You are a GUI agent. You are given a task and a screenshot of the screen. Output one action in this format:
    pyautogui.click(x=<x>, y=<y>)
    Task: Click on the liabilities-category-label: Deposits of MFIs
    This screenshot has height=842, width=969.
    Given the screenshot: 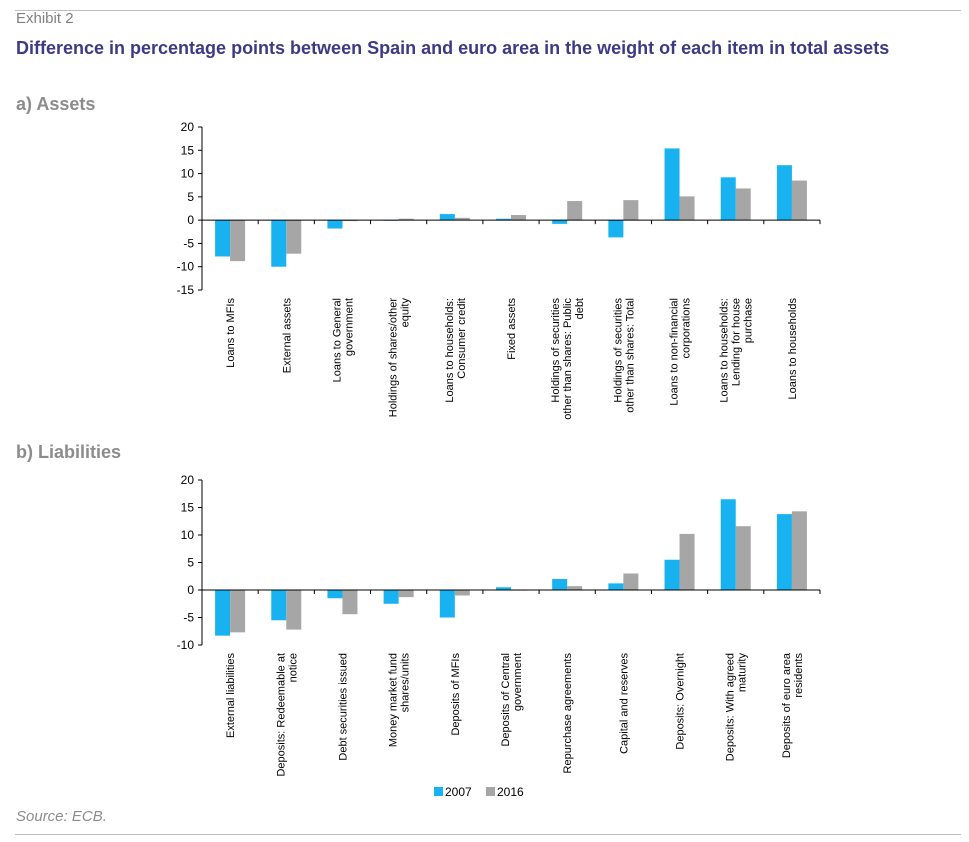 What is the action you would take?
    pyautogui.click(x=456, y=694)
    